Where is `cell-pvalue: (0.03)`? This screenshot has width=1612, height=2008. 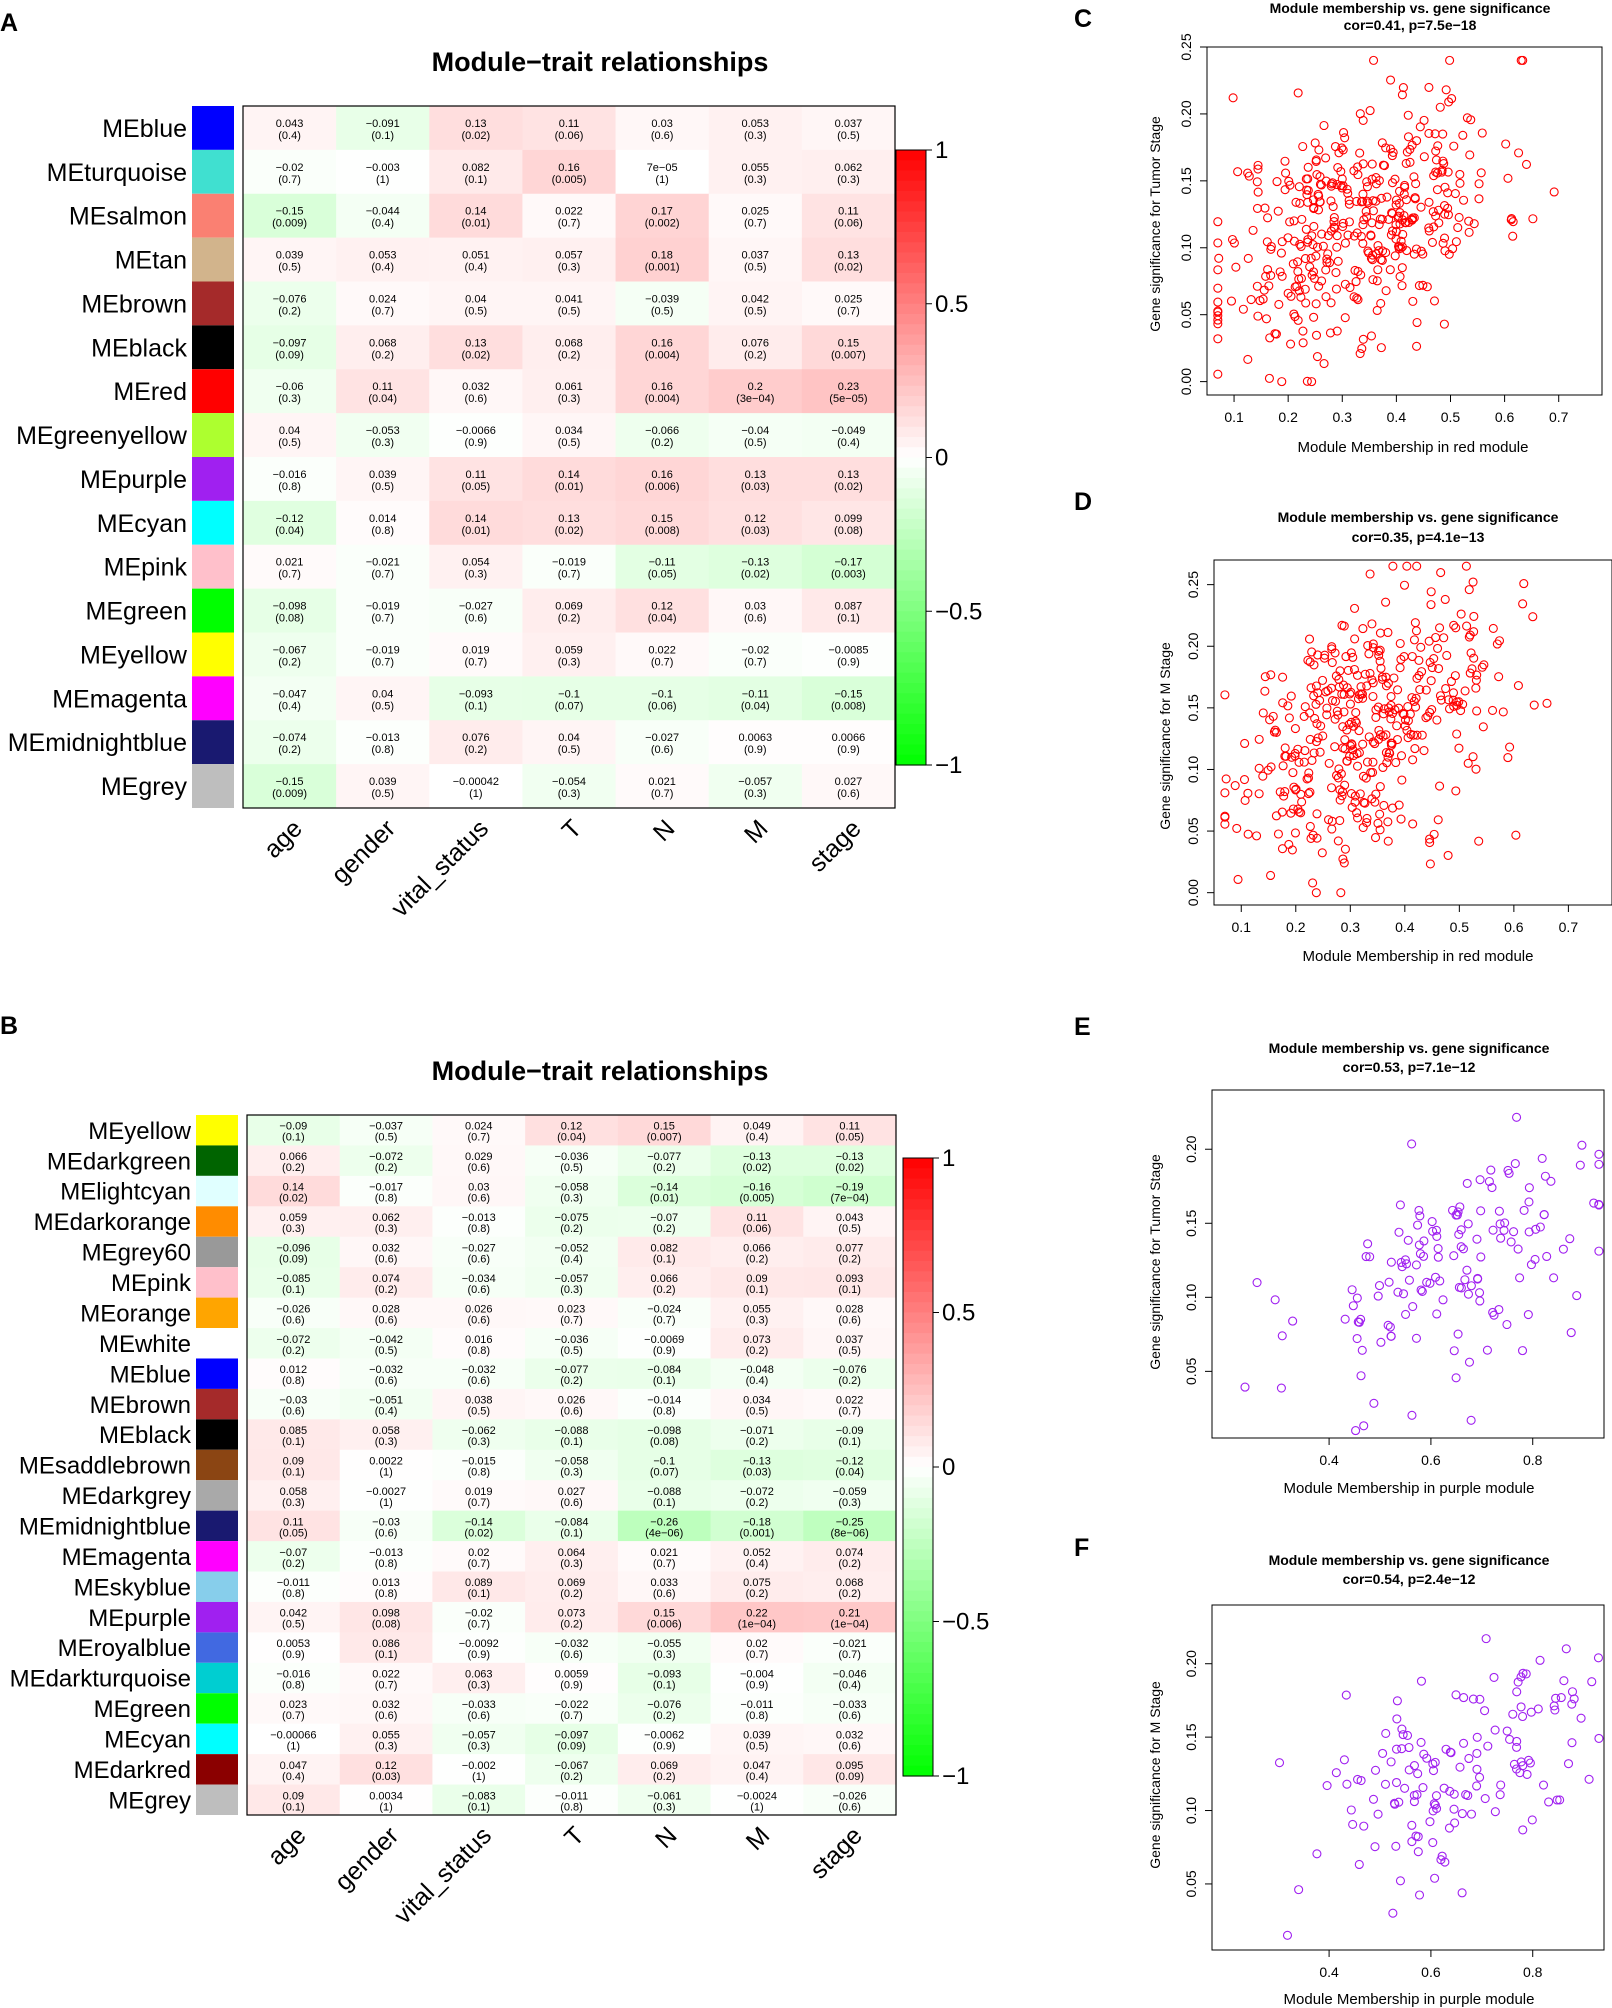 cell-pvalue: (0.03) is located at coordinates (757, 1473).